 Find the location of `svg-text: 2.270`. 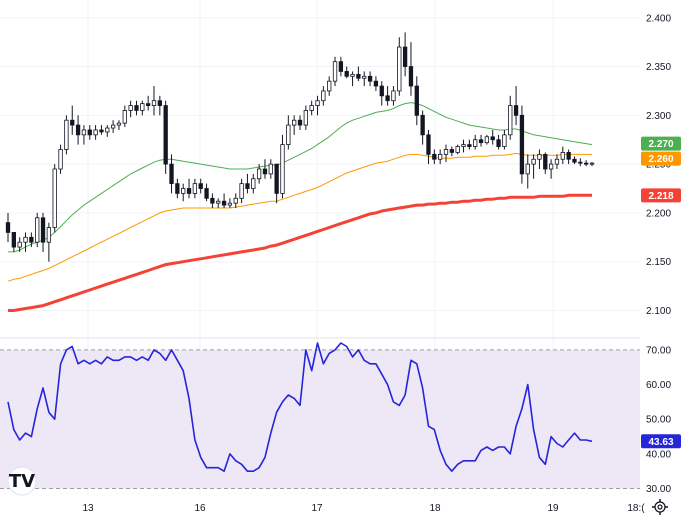

svg-text: 2.270 is located at coordinates (660, 144).